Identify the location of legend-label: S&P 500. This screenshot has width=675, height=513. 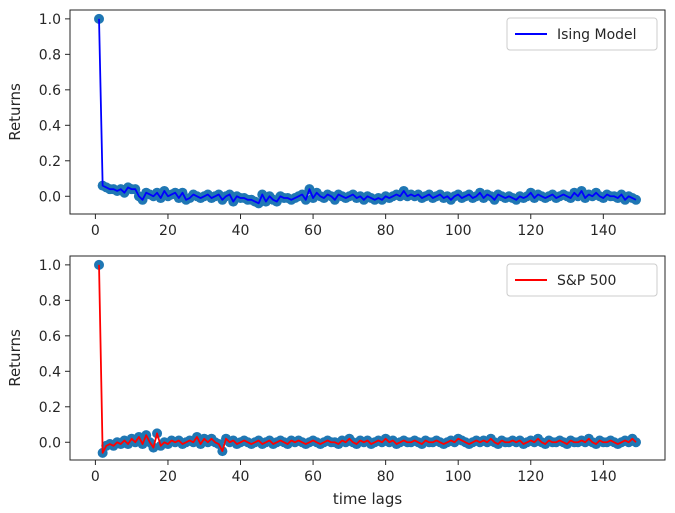
(586, 281).